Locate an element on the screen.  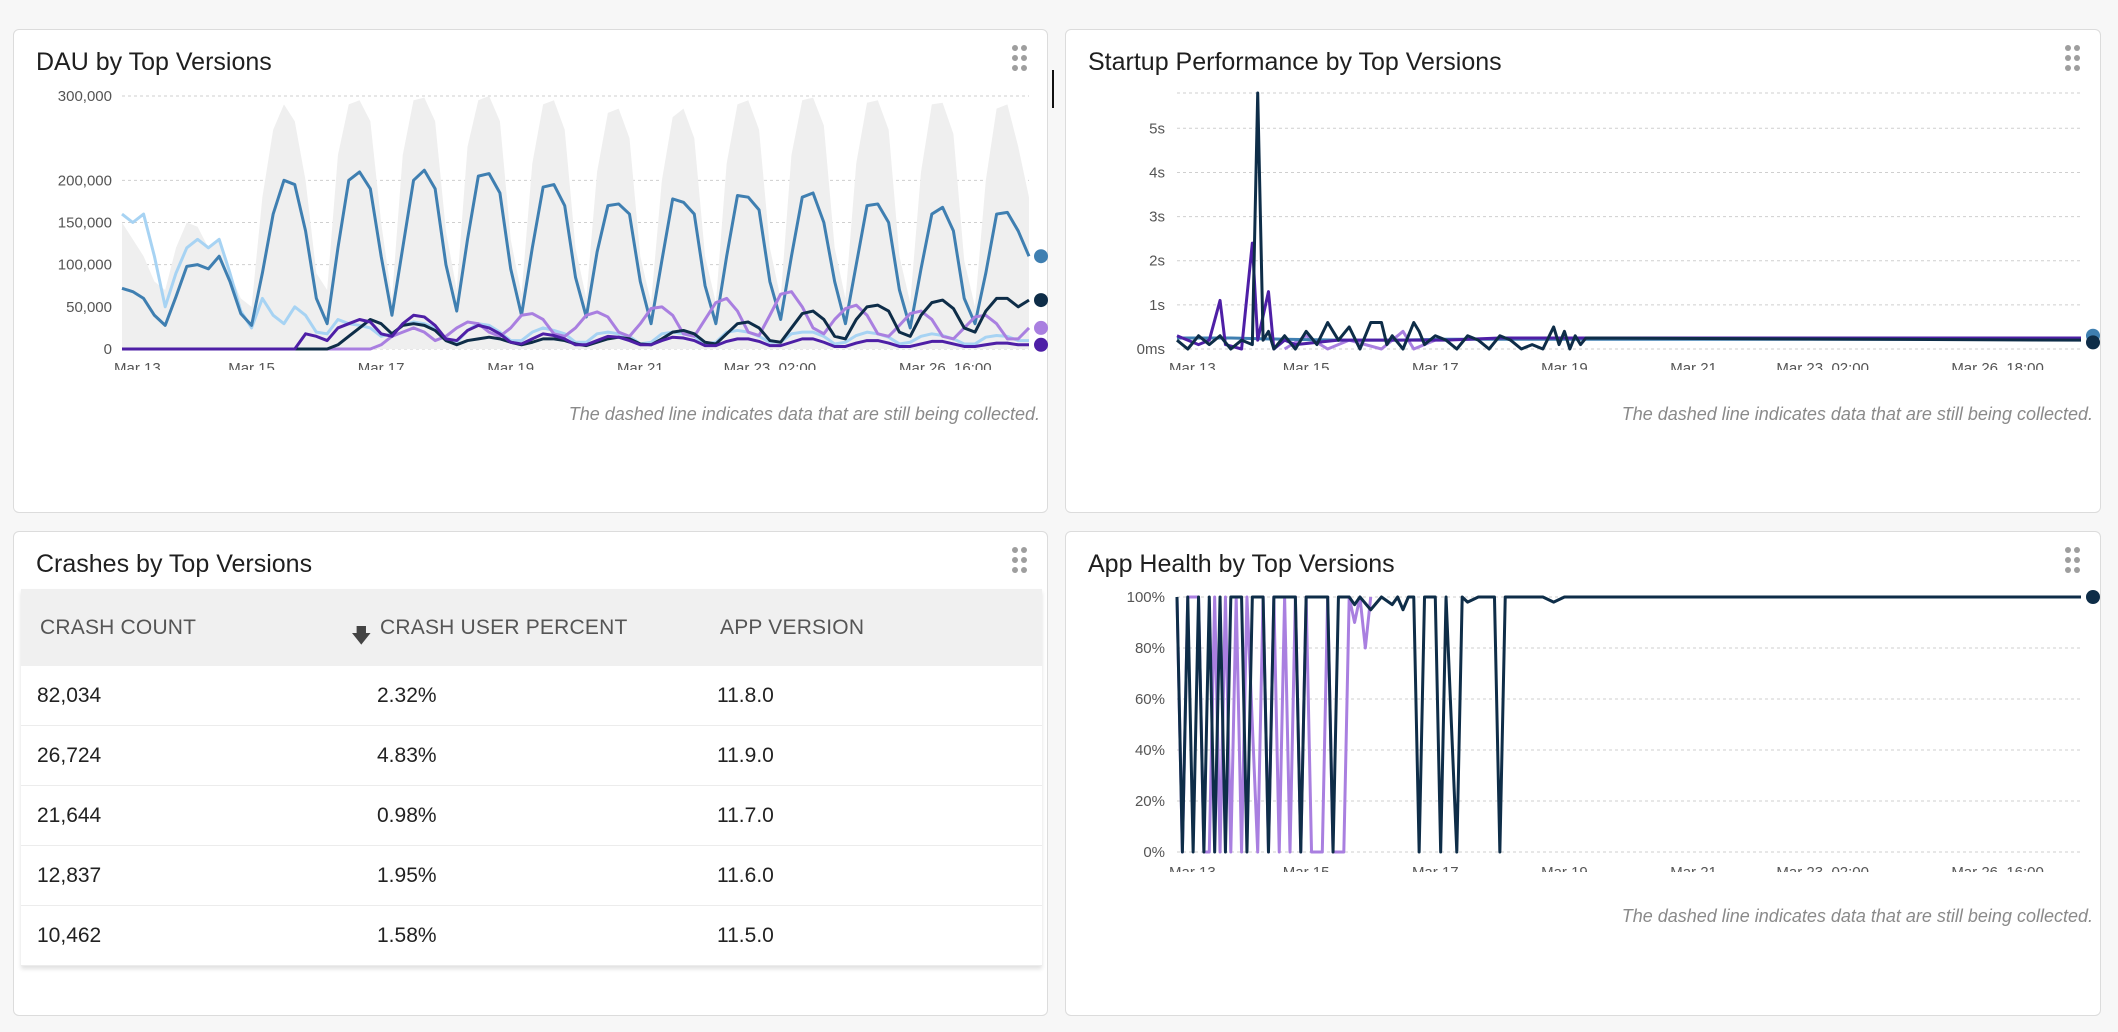
app-version-cell: 11.8.0 is located at coordinates (871, 696).